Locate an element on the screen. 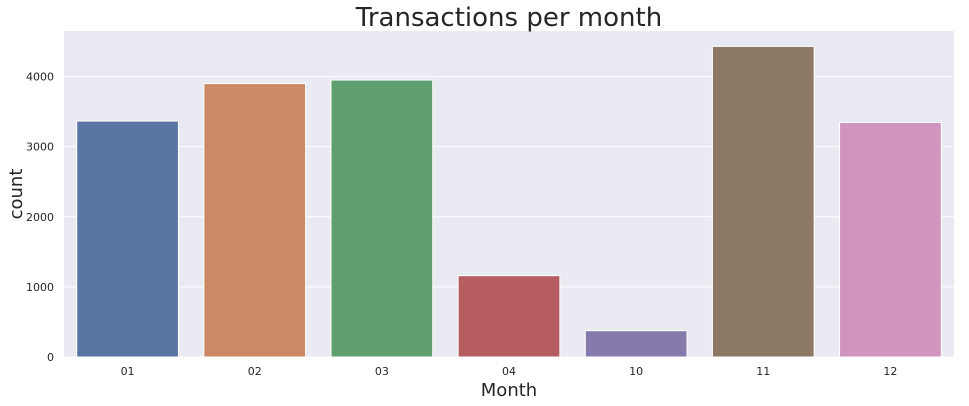 This screenshot has width=969, height=406. y-tick-label: 1000 is located at coordinates (40, 287).